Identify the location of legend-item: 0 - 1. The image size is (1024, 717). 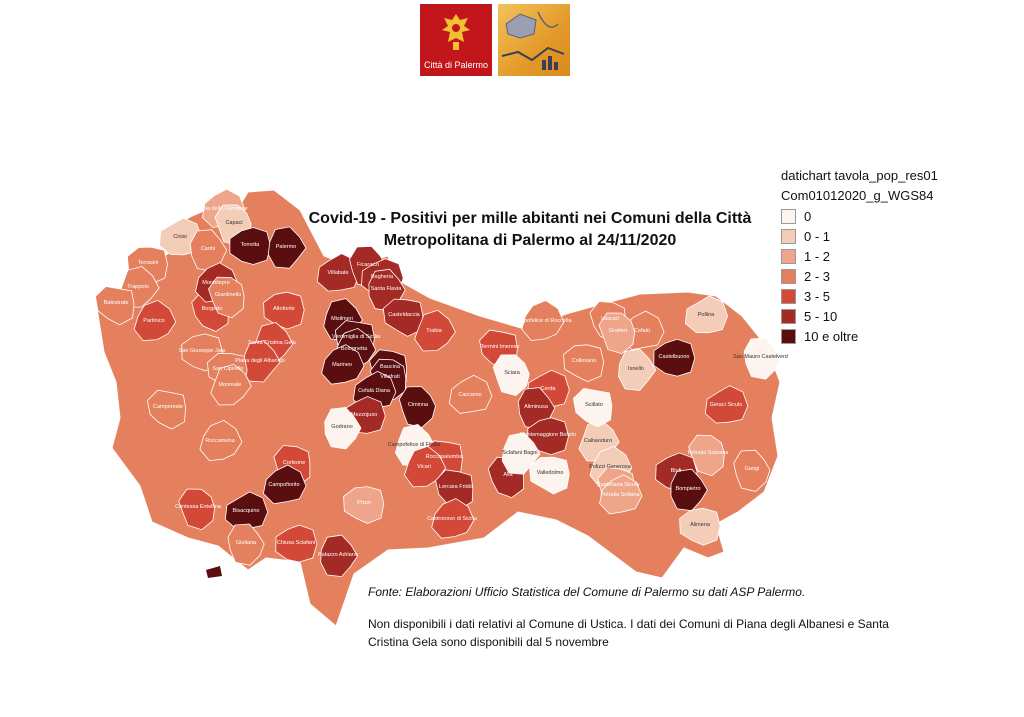
(859, 236).